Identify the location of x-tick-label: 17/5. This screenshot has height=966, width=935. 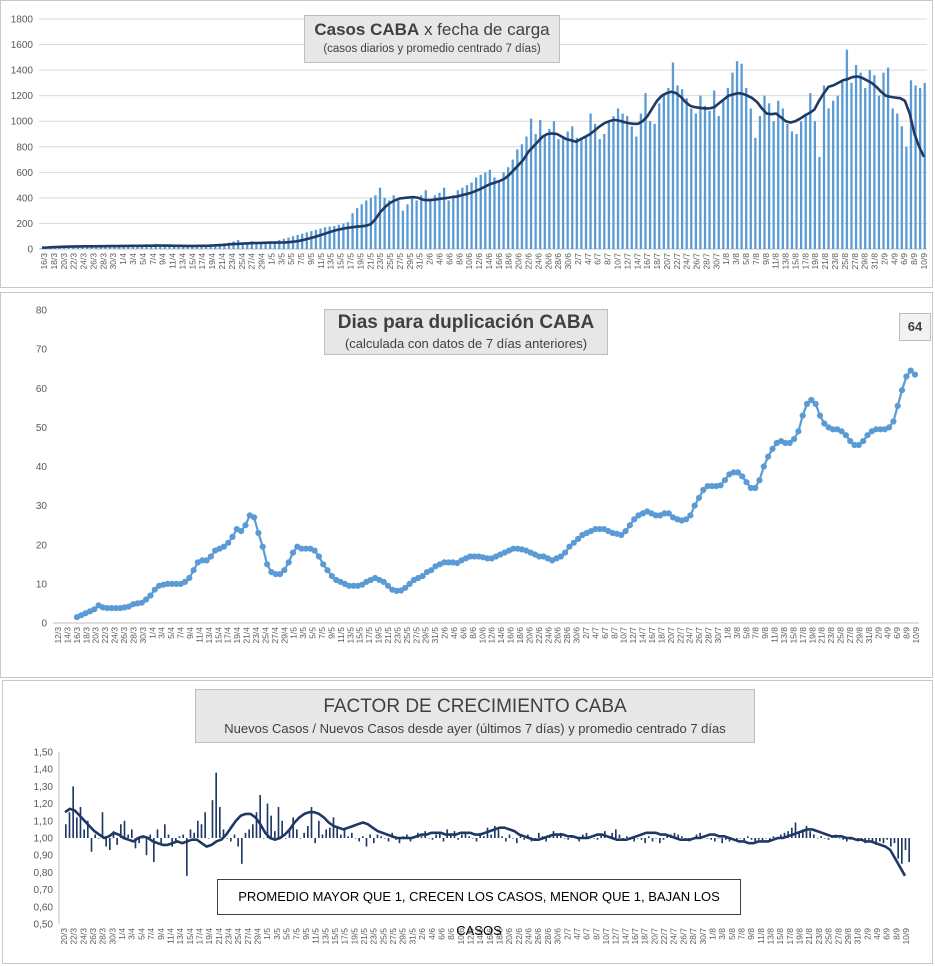
(345, 936).